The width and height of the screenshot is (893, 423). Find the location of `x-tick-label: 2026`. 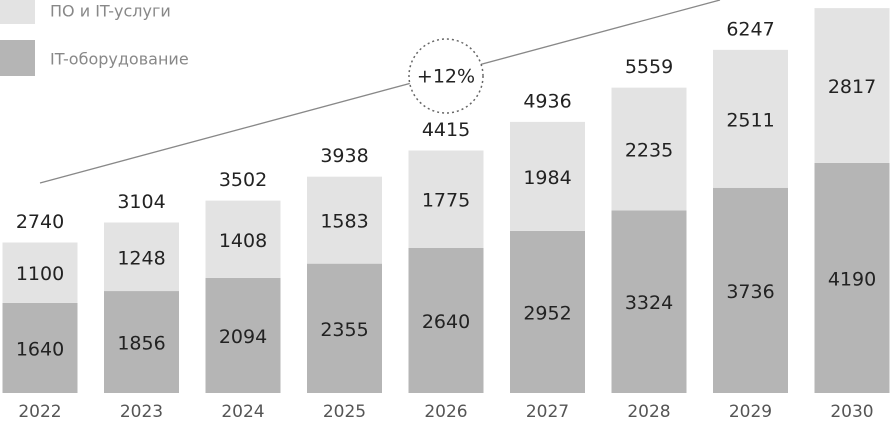

x-tick-label: 2026 is located at coordinates (445, 412).